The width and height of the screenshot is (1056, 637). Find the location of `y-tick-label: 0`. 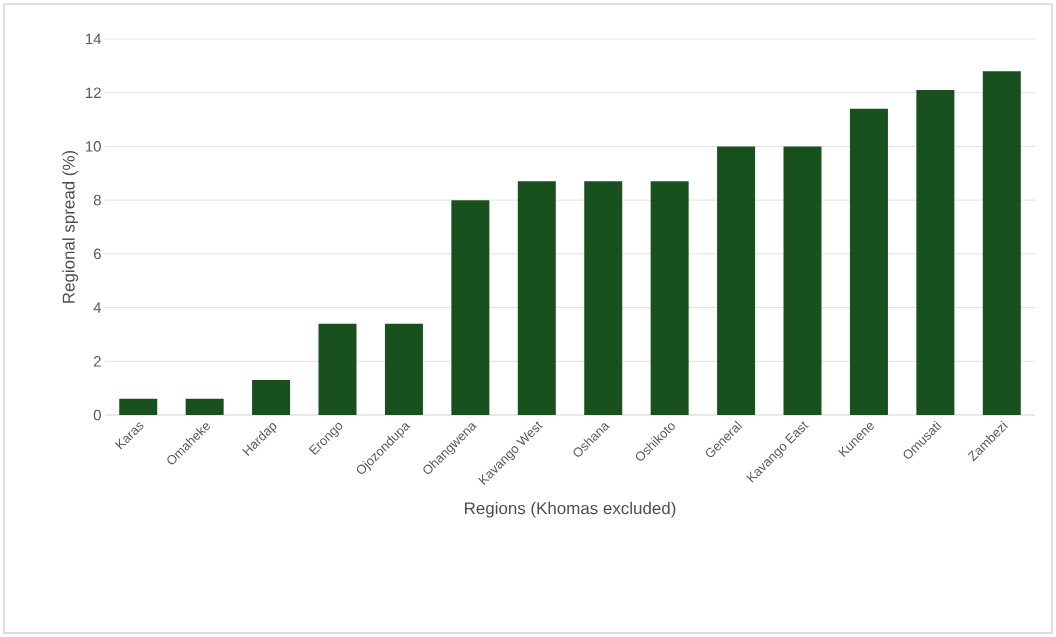

y-tick-label: 0 is located at coordinates (97, 415).